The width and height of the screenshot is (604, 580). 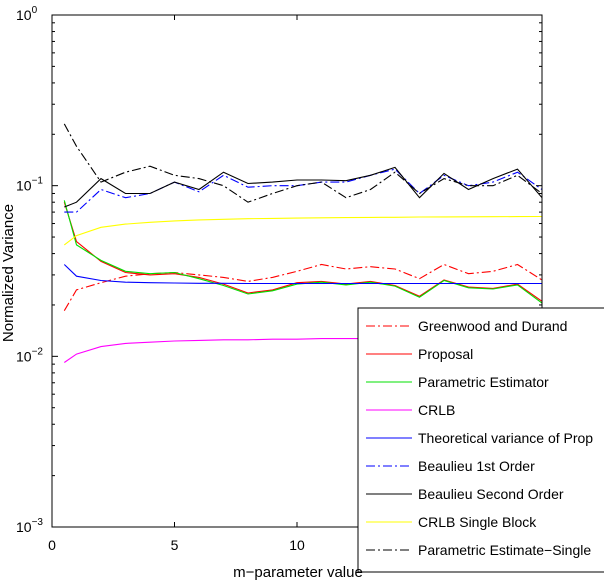 What do you see at coordinates (505, 438) in the screenshot?
I see `legend-entry-label: Theoretical variance of Prop` at bounding box center [505, 438].